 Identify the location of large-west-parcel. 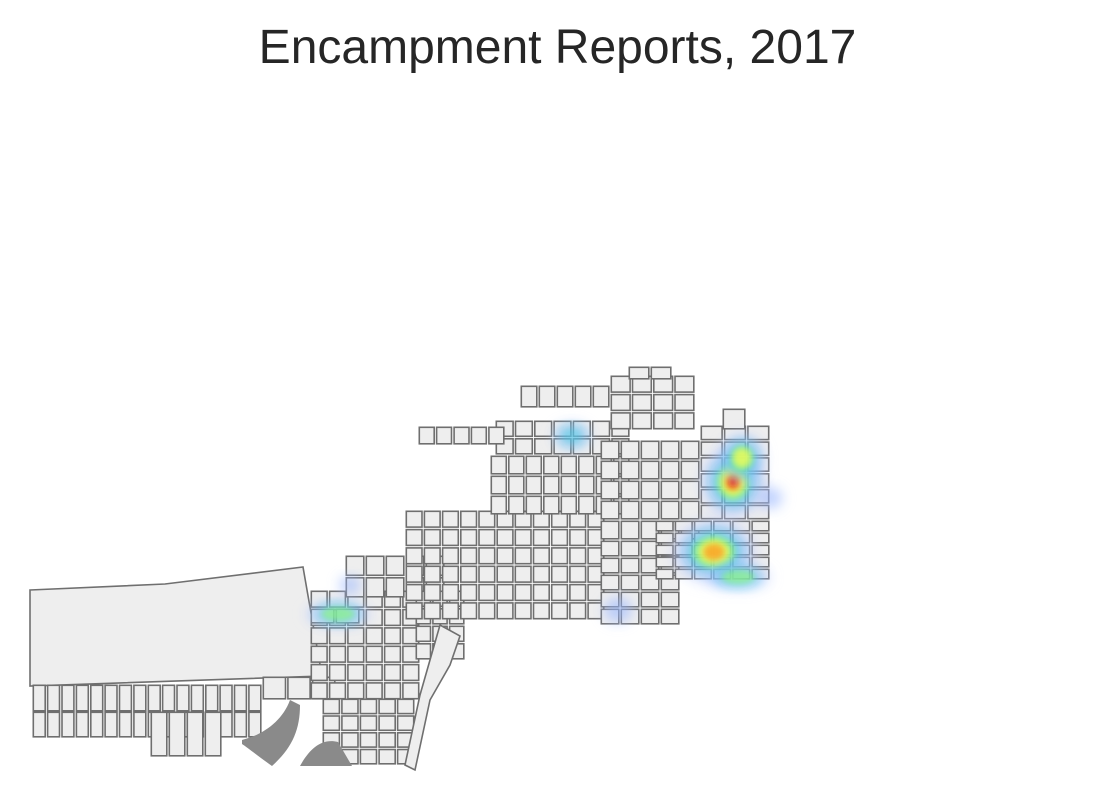
(176, 626).